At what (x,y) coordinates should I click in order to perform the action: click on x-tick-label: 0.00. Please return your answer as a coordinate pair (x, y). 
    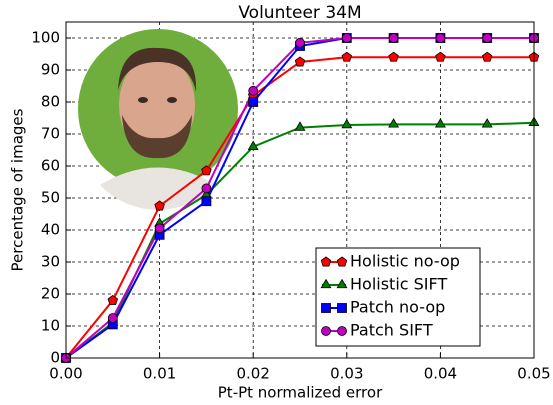
    Looking at the image, I should click on (65, 374).